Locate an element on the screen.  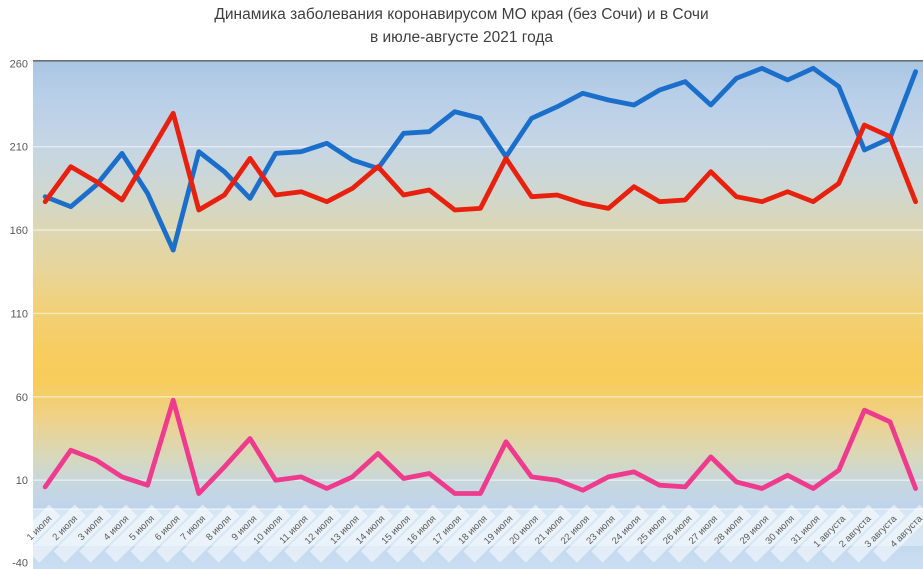
y-tick-label-160: 160 is located at coordinates (19, 231).